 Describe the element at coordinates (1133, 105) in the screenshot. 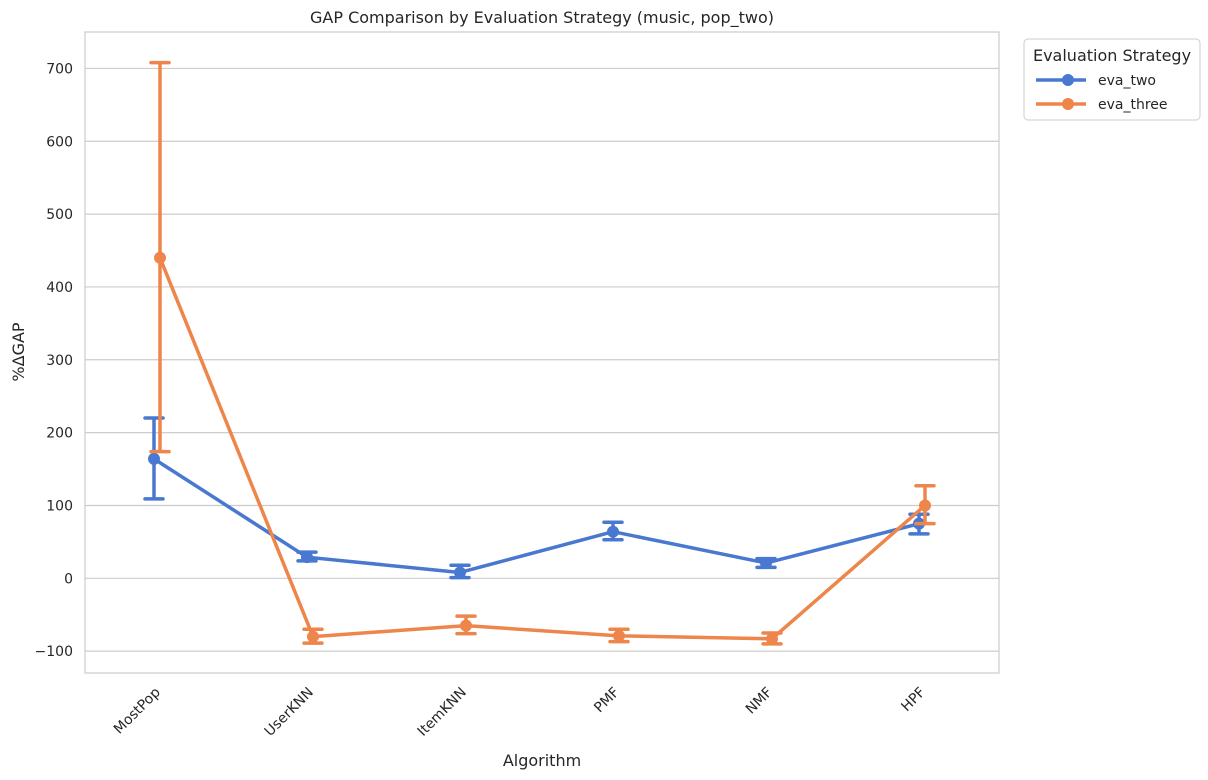

I see `legend-label: eva_three` at that location.